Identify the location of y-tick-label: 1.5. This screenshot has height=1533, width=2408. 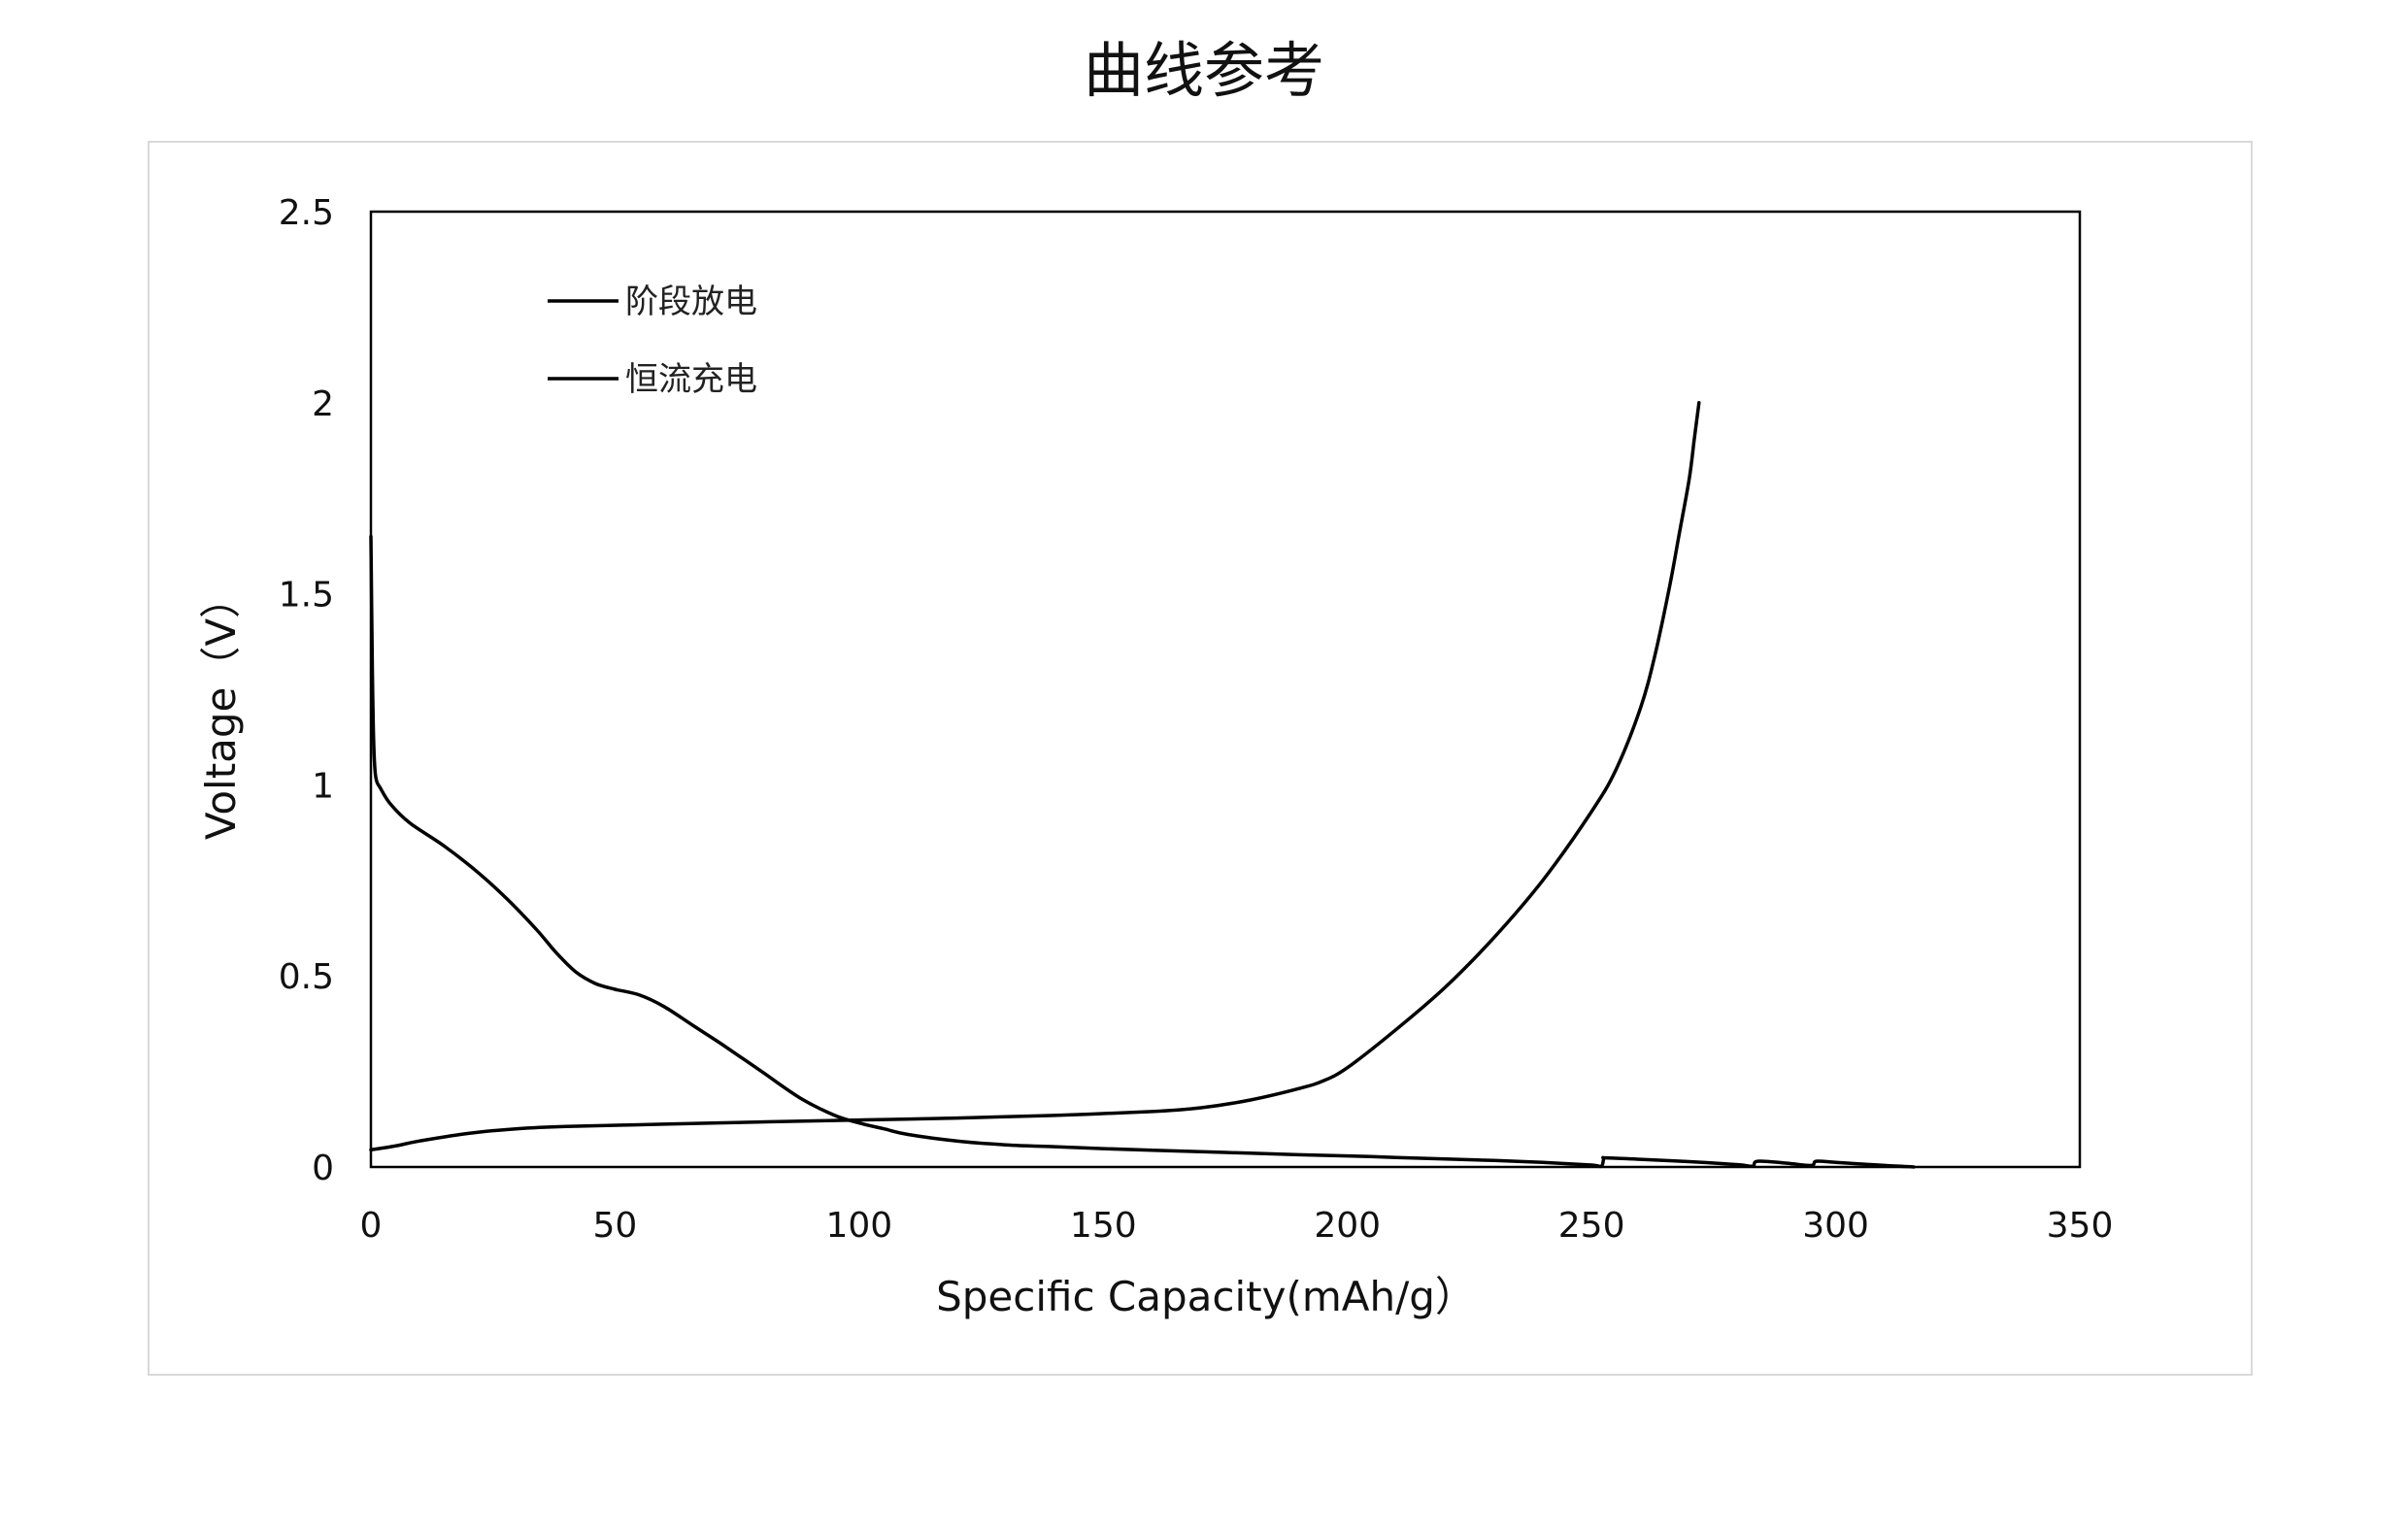
(306, 596).